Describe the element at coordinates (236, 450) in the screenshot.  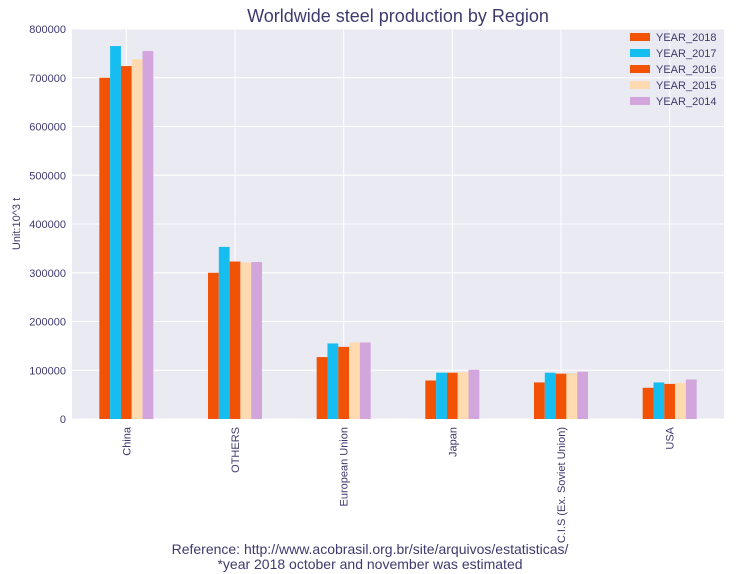
I see `x-tick-label: OTHERS` at that location.